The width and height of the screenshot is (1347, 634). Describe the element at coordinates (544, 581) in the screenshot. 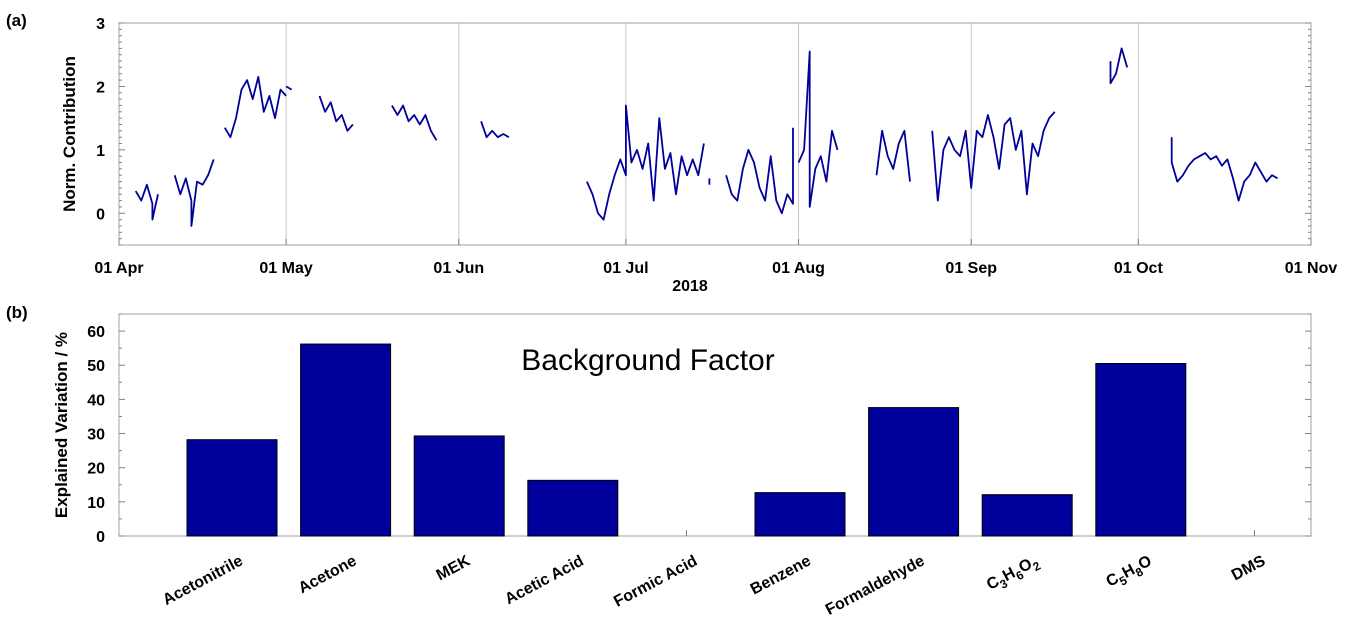

I see `x-label-acetic-acid: Acetic Acid` at that location.